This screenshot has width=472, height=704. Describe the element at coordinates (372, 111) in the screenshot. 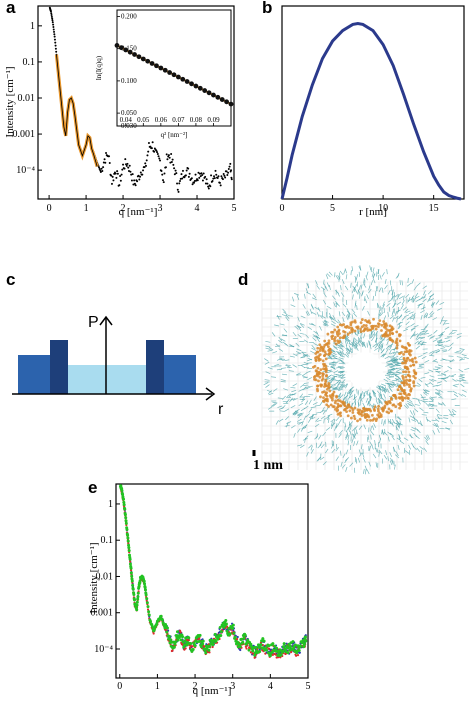

I see `chart-b: 0 5 10 15 r [nm]` at that location.